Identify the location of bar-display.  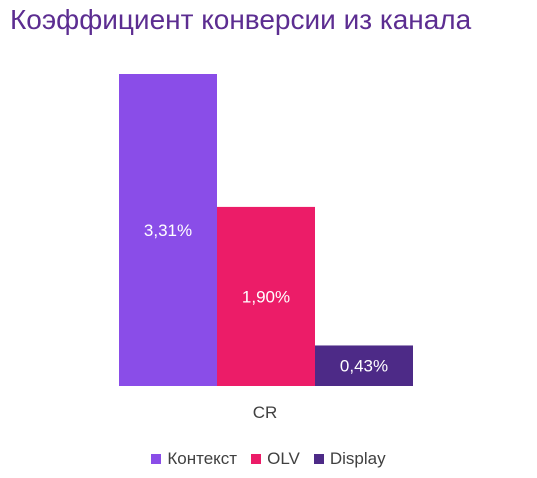
(364, 365).